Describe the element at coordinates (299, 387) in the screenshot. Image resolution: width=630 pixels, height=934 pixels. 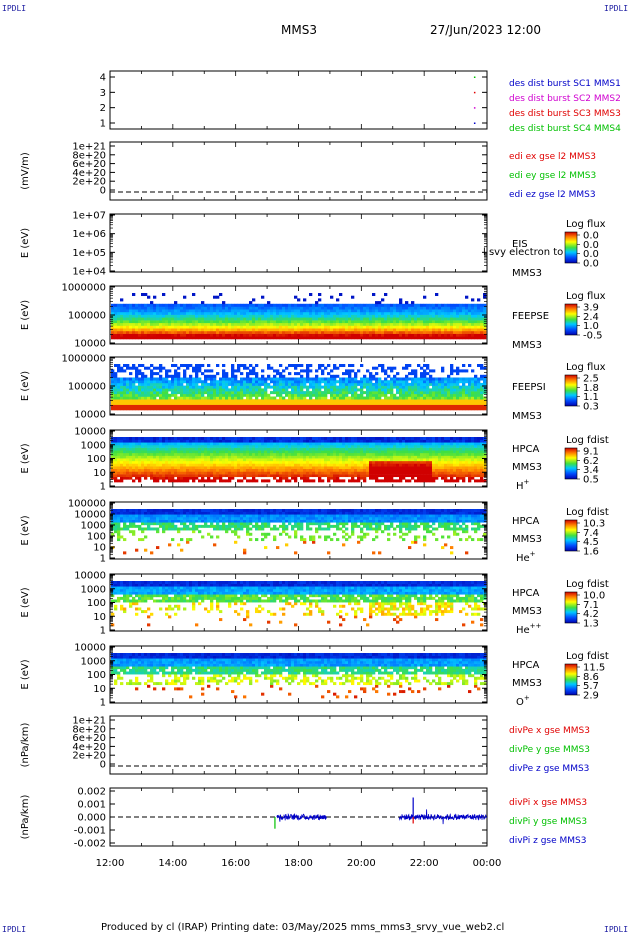
I see `spectrogram` at that location.